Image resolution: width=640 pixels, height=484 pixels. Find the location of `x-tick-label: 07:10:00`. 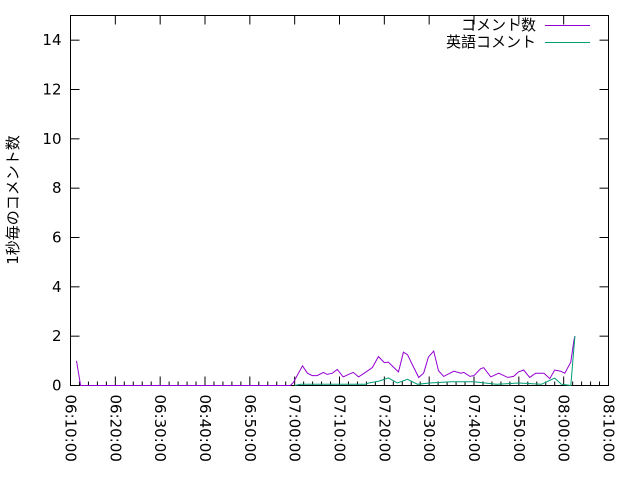

x-tick-label: 07:10:00 is located at coordinates (340, 428).